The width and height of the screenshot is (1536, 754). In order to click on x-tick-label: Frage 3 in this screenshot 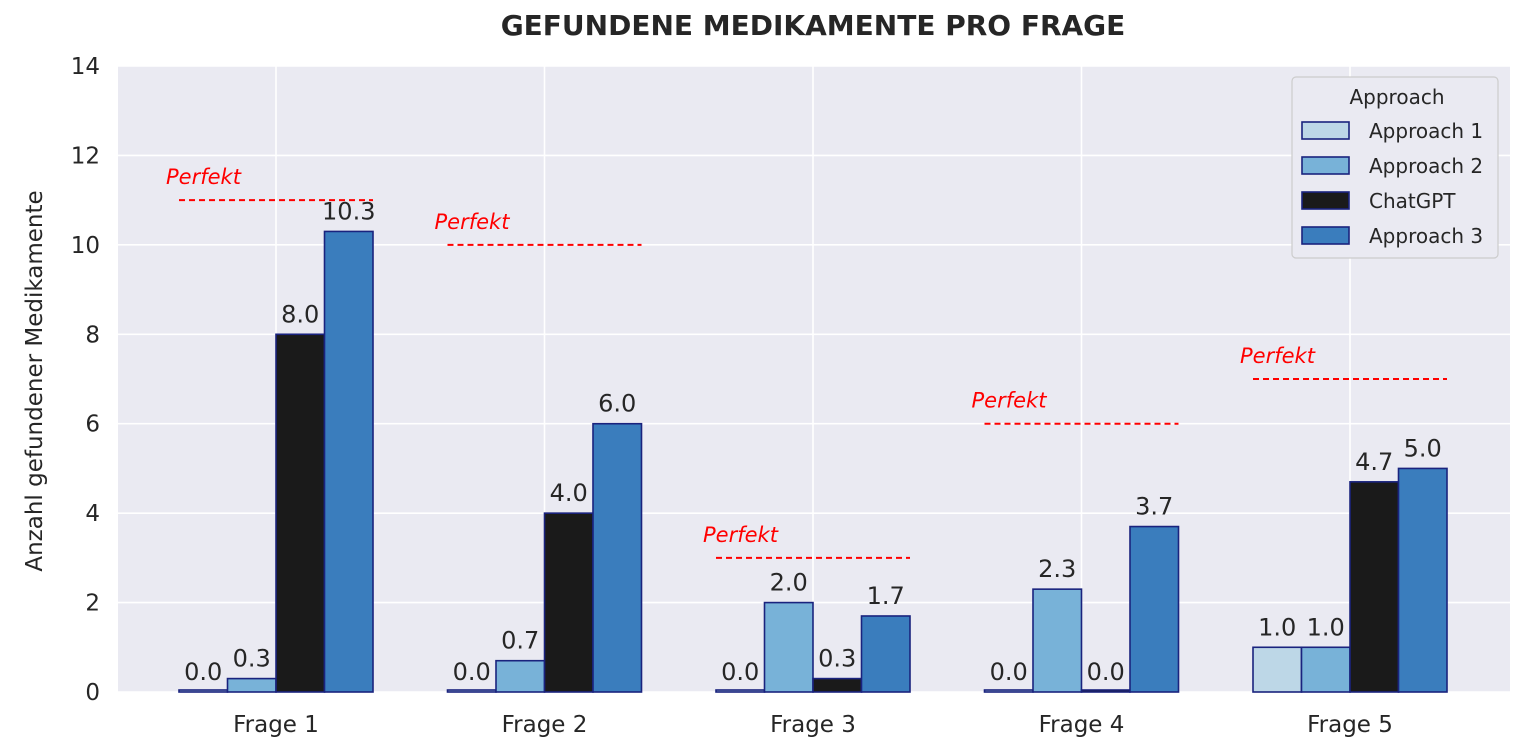, I will do `click(813, 725)`.